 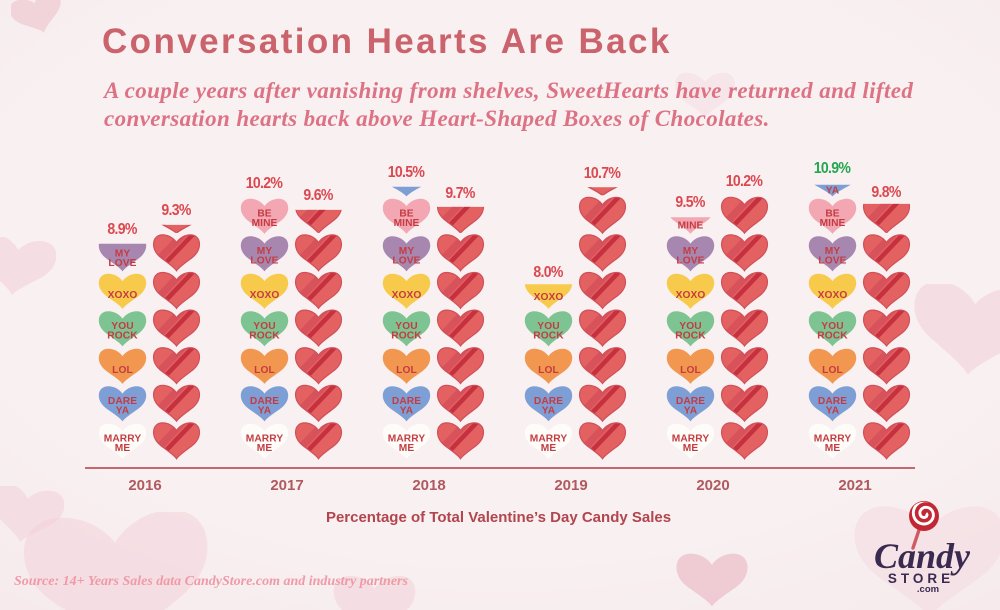 What do you see at coordinates (921, 578) in the screenshot?
I see `svg-text: STORE` at bounding box center [921, 578].